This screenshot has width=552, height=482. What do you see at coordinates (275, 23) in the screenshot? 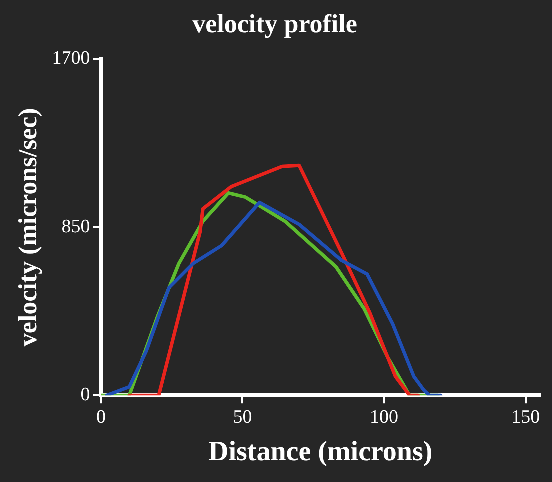
I see `chart-title: velocity profile` at bounding box center [275, 23].